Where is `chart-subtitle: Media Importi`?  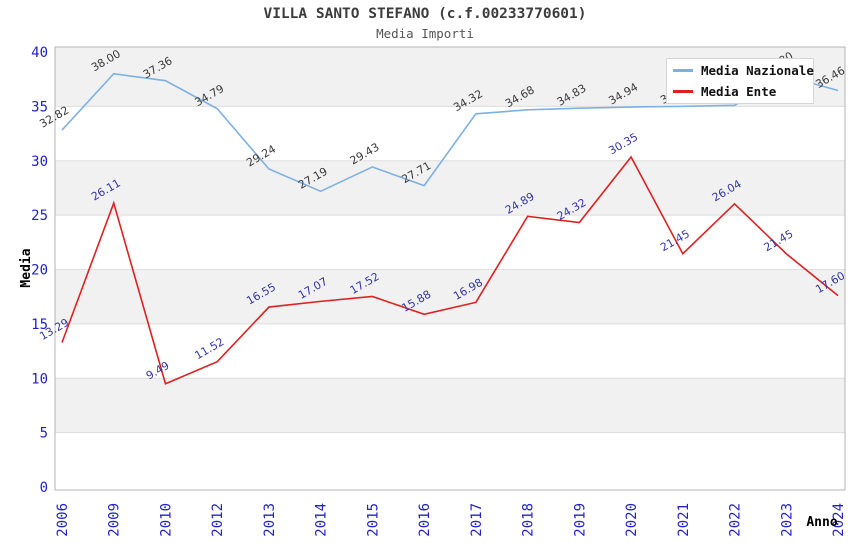
chart-subtitle: Media Importi is located at coordinates (425, 33).